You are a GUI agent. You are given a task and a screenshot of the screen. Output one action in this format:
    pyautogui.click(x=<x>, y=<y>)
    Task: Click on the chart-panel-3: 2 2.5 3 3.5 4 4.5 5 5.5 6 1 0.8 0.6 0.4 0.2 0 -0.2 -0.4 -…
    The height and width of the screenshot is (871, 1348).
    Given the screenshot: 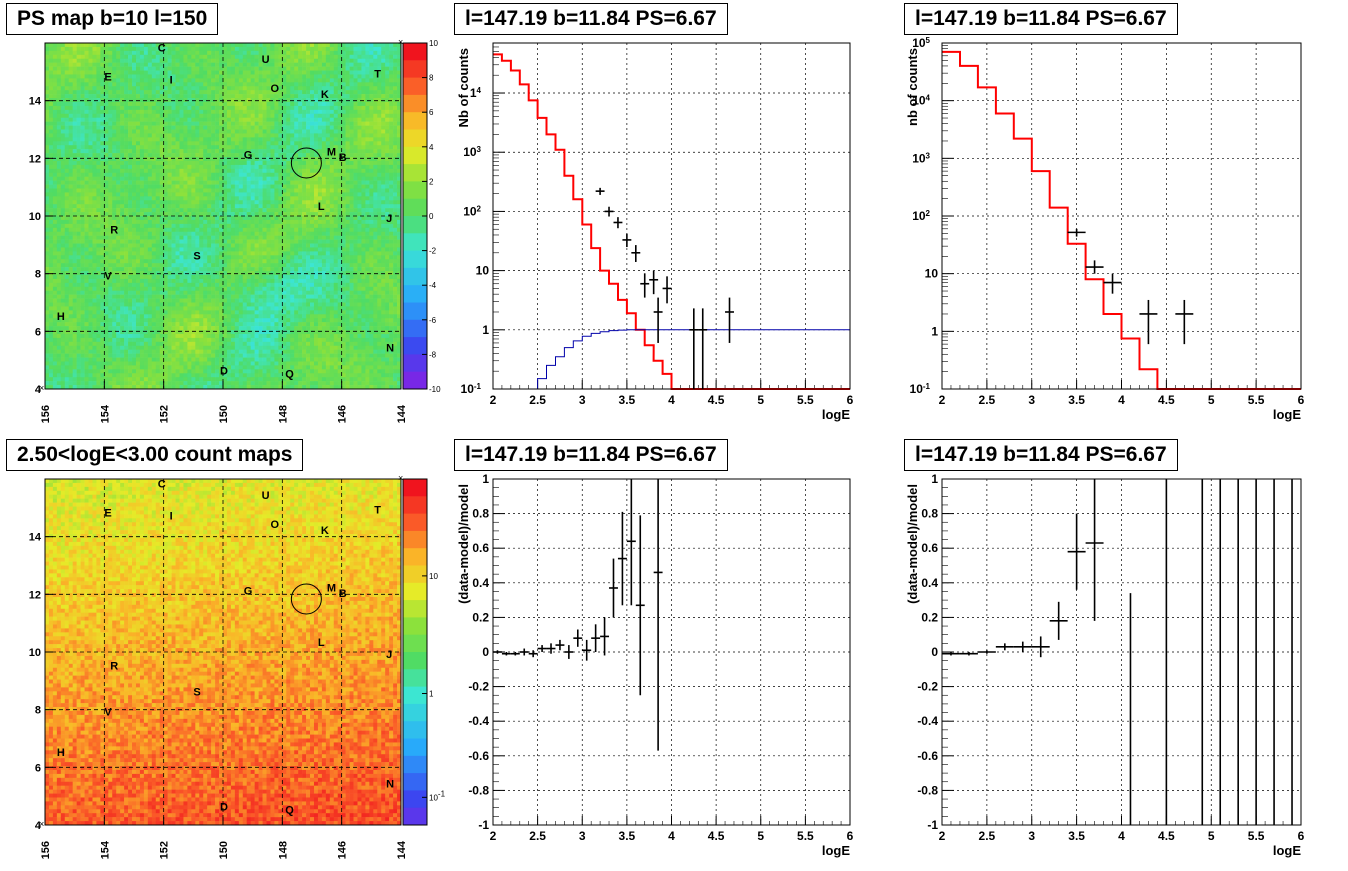 What is the action you would take?
    pyautogui.click(x=655, y=665)
    